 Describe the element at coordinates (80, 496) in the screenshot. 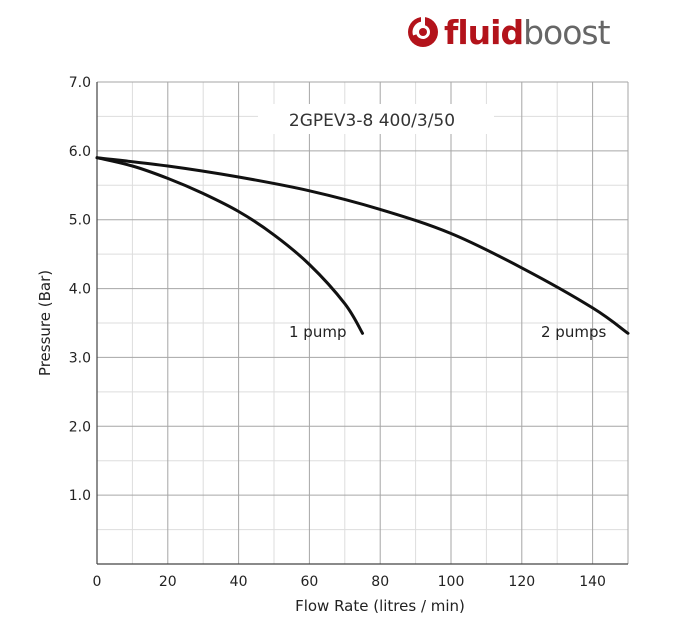

I see `y-tick-label: 1.0` at that location.